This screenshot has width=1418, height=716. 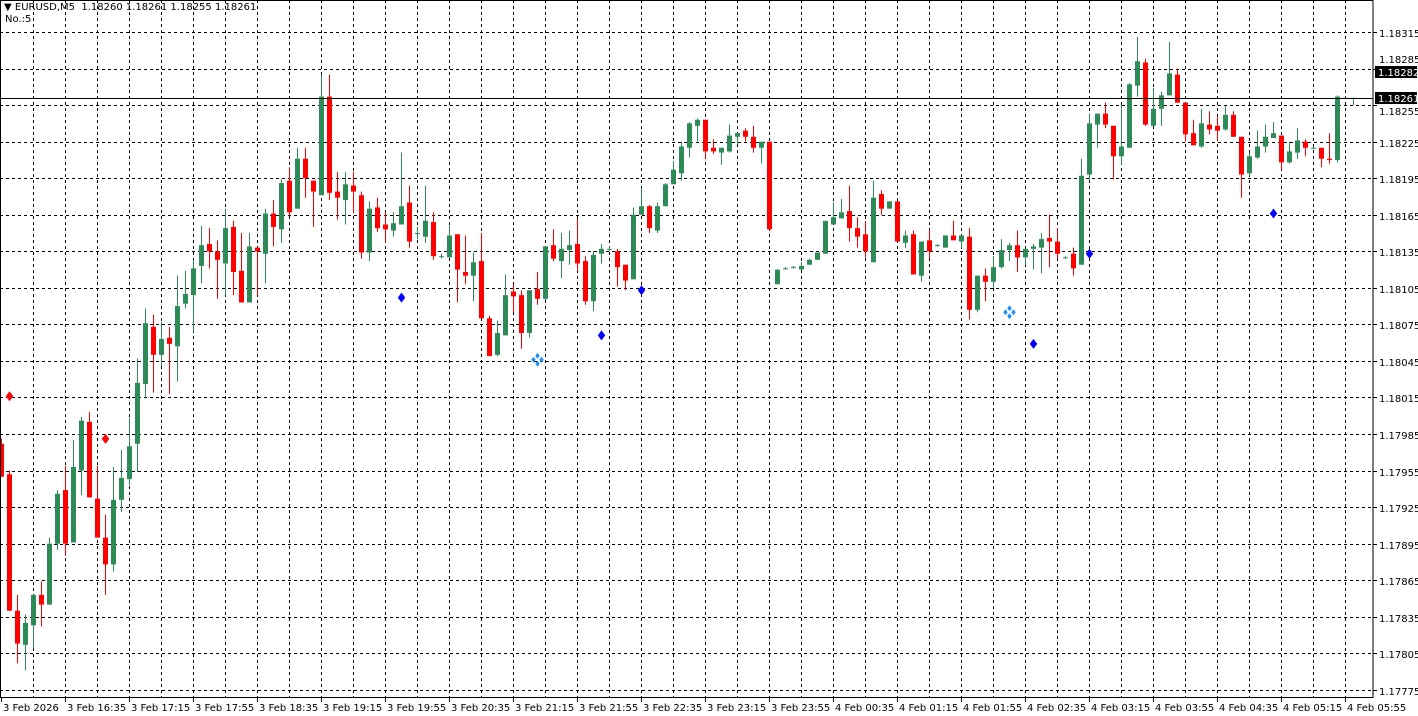 I want to click on price-label: 1.17985, so click(x=1398, y=436).